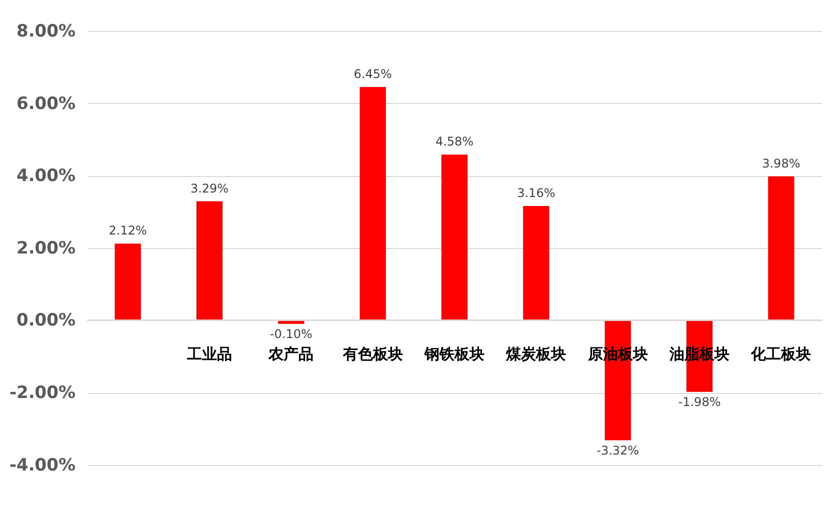 Image resolution: width=830 pixels, height=519 pixels. What do you see at coordinates (46, 176) in the screenshot?
I see `y-tick-label: 4.00%` at bounding box center [46, 176].